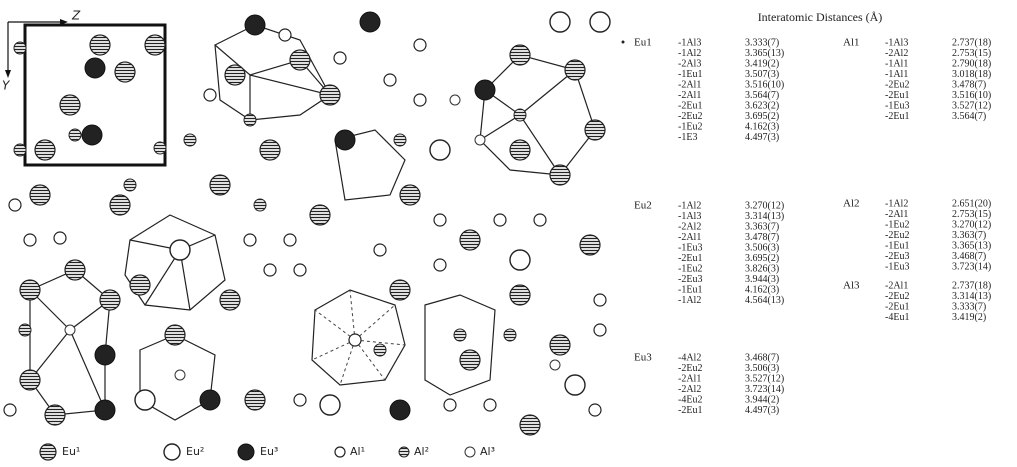 The image size is (1017, 467). What do you see at coordinates (357, 451) in the screenshot?
I see `legend-label: Al¹` at bounding box center [357, 451].